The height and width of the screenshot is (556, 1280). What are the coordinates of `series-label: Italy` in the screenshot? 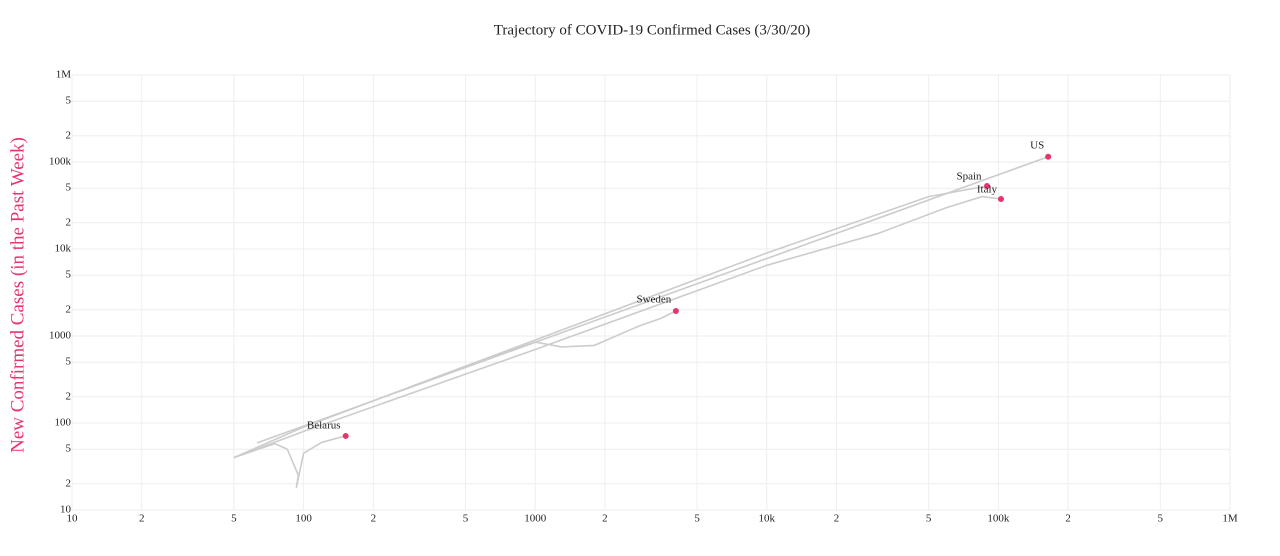 It's located at (987, 189).